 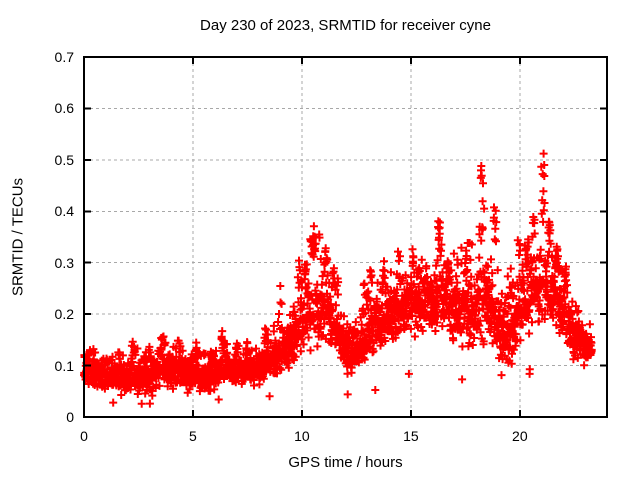 What do you see at coordinates (64, 262) in the screenshot?
I see `y-tick-label: 0.3` at bounding box center [64, 262].